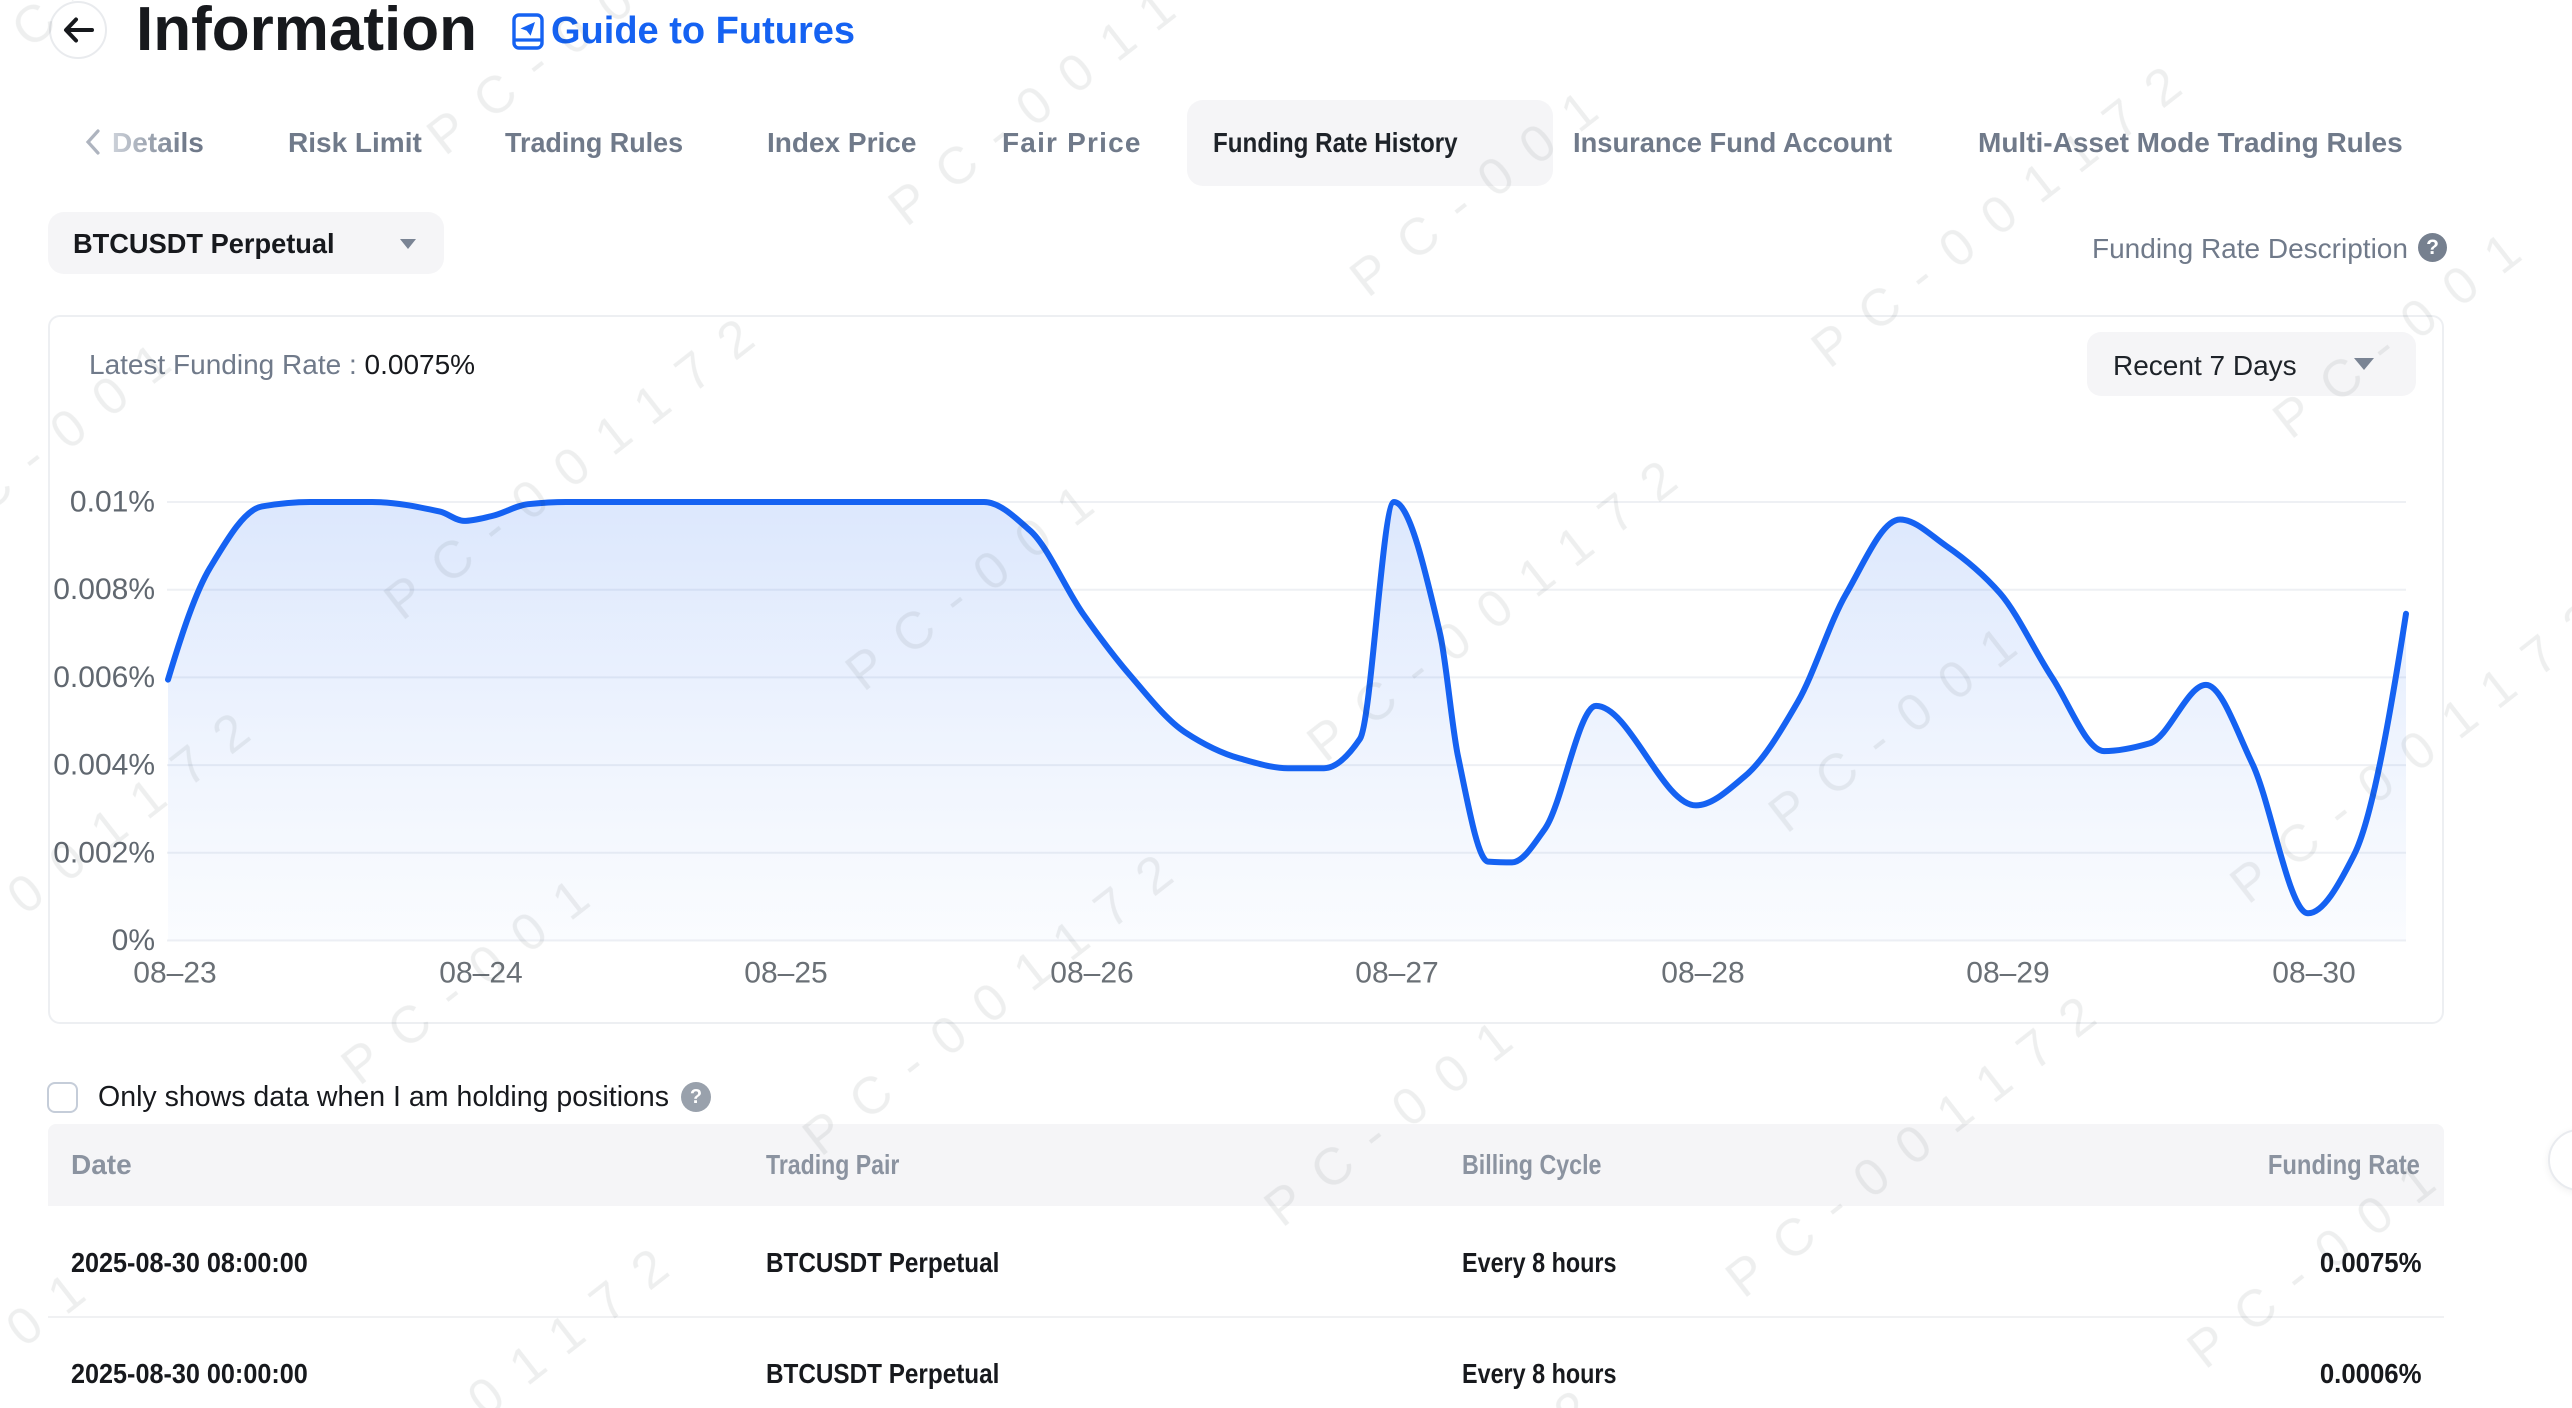 This screenshot has width=2572, height=1408. I want to click on svg-text: 08–26, so click(1091, 973).